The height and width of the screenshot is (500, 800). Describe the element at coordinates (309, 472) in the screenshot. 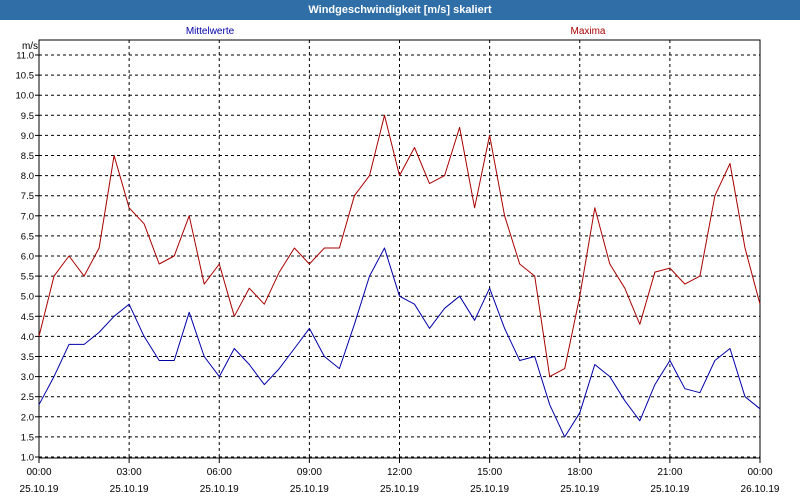

I see `x-tick-time: 09:00` at that location.